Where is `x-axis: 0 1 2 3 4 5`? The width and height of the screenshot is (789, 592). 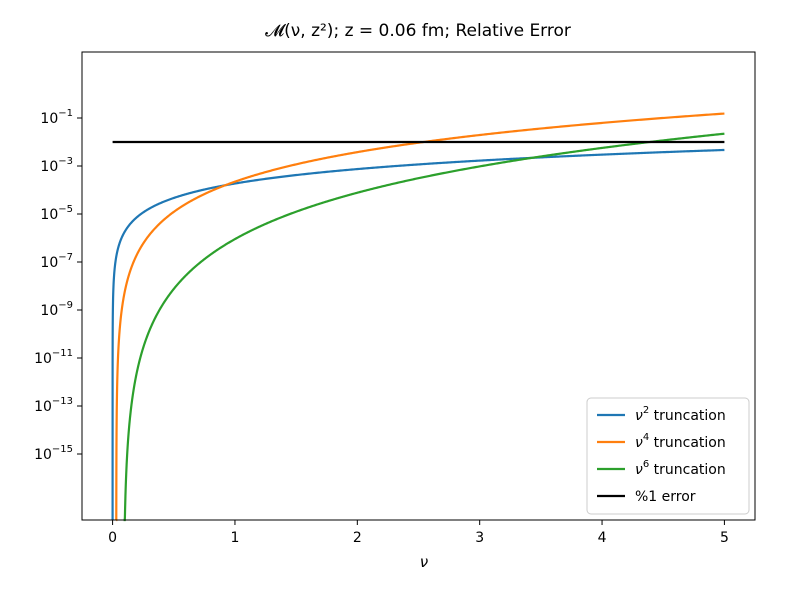
x-axis: 0 1 2 3 4 5 is located at coordinates (418, 533).